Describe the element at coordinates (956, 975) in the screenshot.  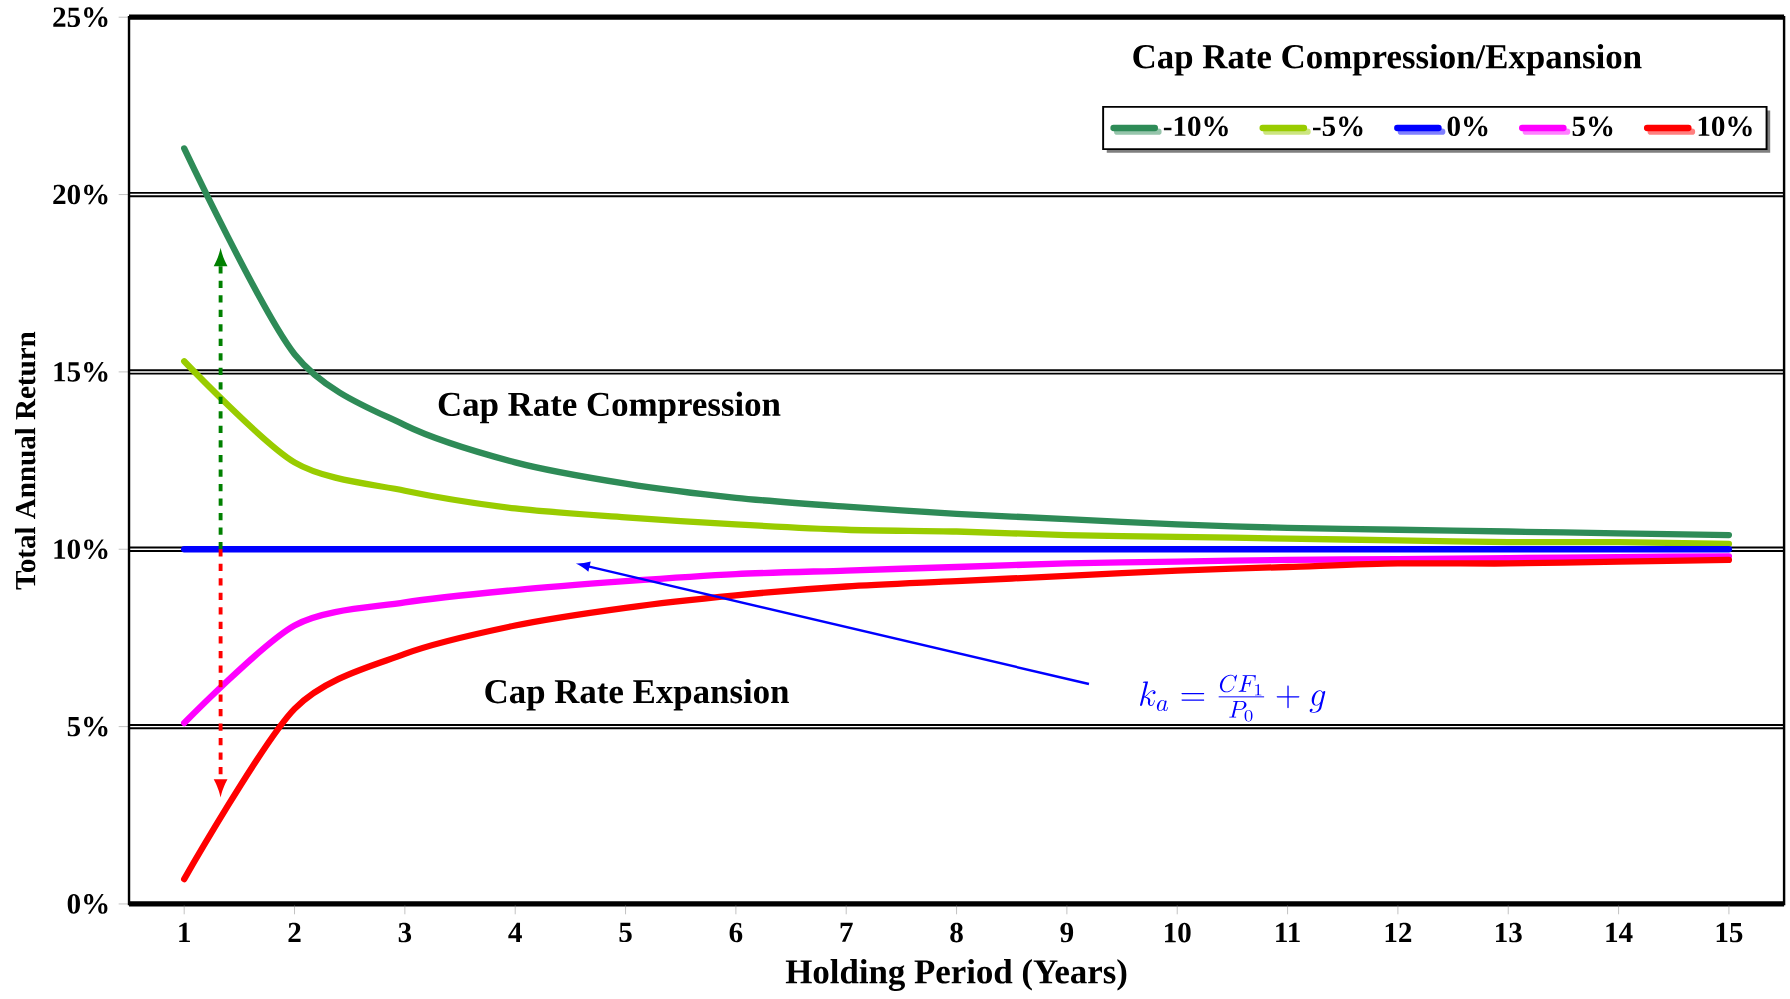
I see `x-axis-title: Holding Period (Years)` at that location.